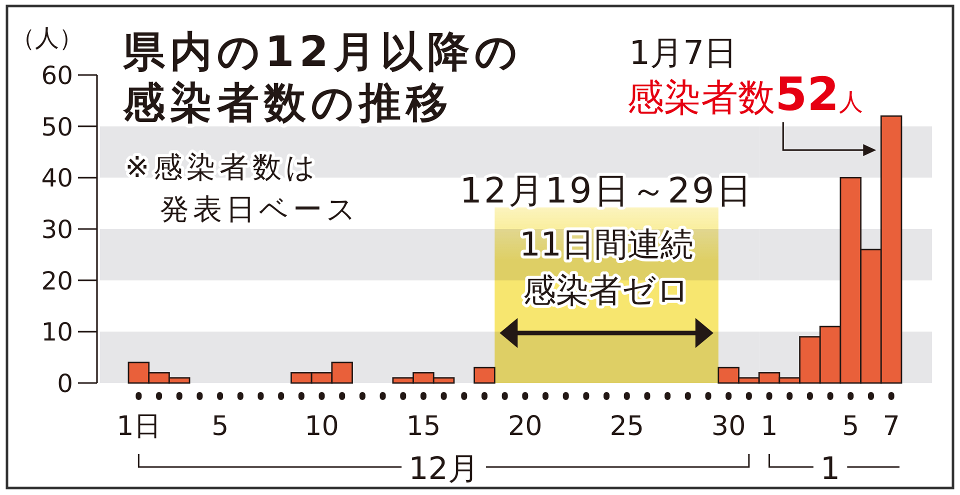 This screenshot has height=495, width=960. What do you see at coordinates (242, 188) in the screenshot?
I see `annotation: ※感染者数は発表日ベース` at bounding box center [242, 188].